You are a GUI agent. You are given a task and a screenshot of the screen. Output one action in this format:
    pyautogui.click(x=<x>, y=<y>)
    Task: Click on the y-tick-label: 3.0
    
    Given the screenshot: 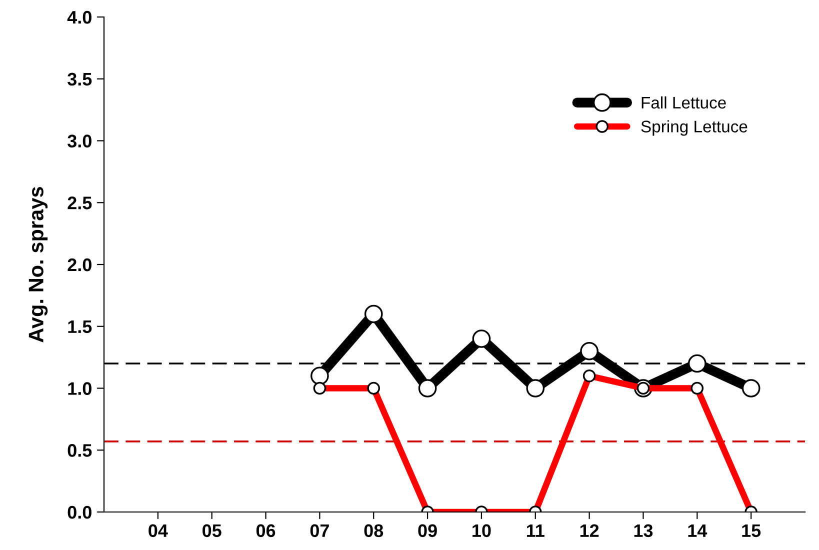 What is the action you would take?
    pyautogui.click(x=80, y=141)
    